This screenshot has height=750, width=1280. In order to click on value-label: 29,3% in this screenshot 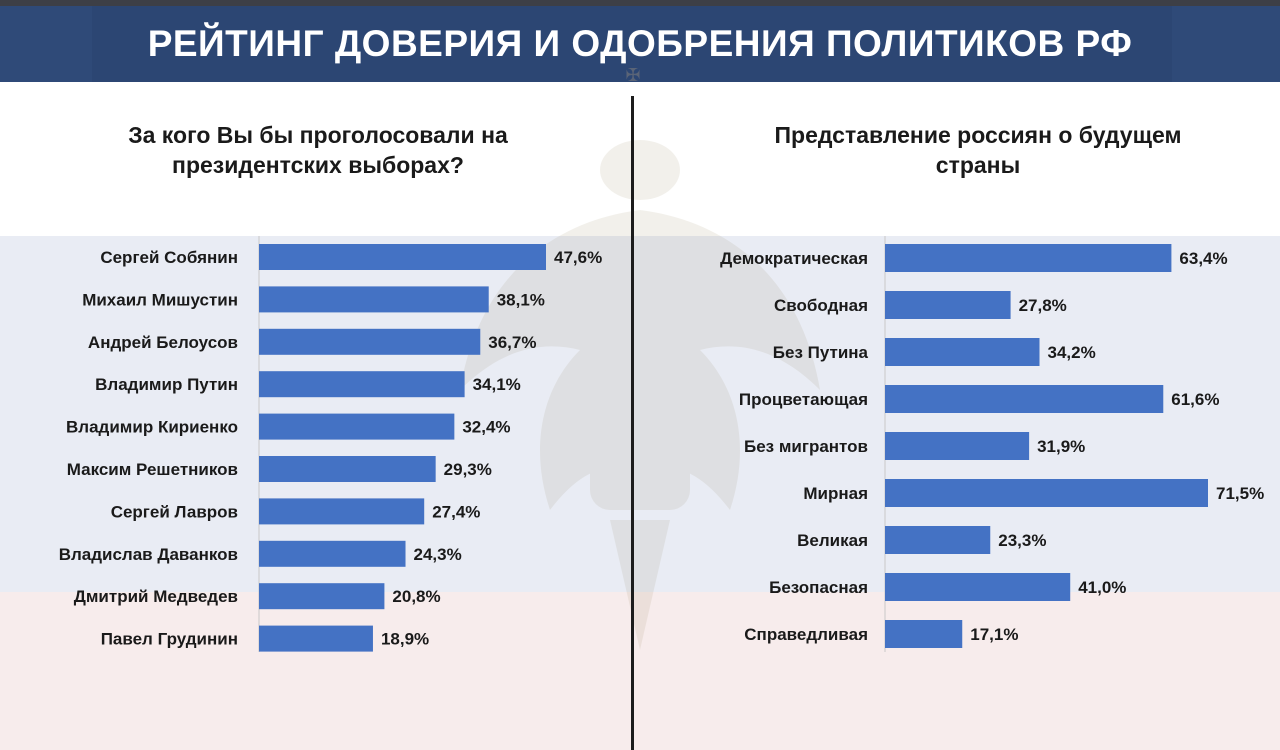, I will do `click(468, 469)`.